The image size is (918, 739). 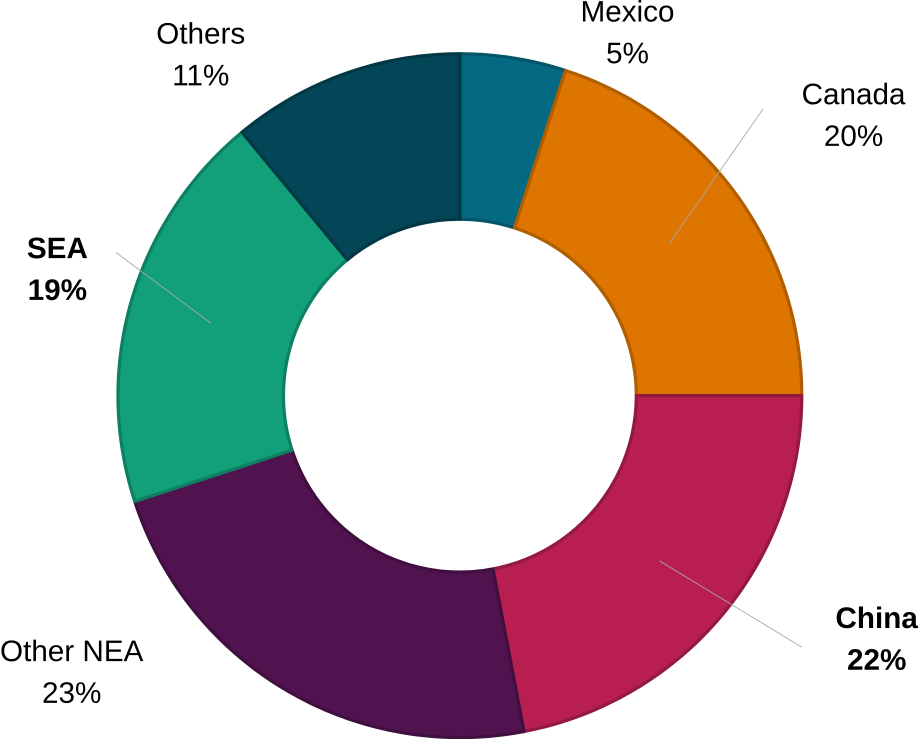 What do you see at coordinates (877, 659) in the screenshot?
I see `data-label: 22%` at bounding box center [877, 659].